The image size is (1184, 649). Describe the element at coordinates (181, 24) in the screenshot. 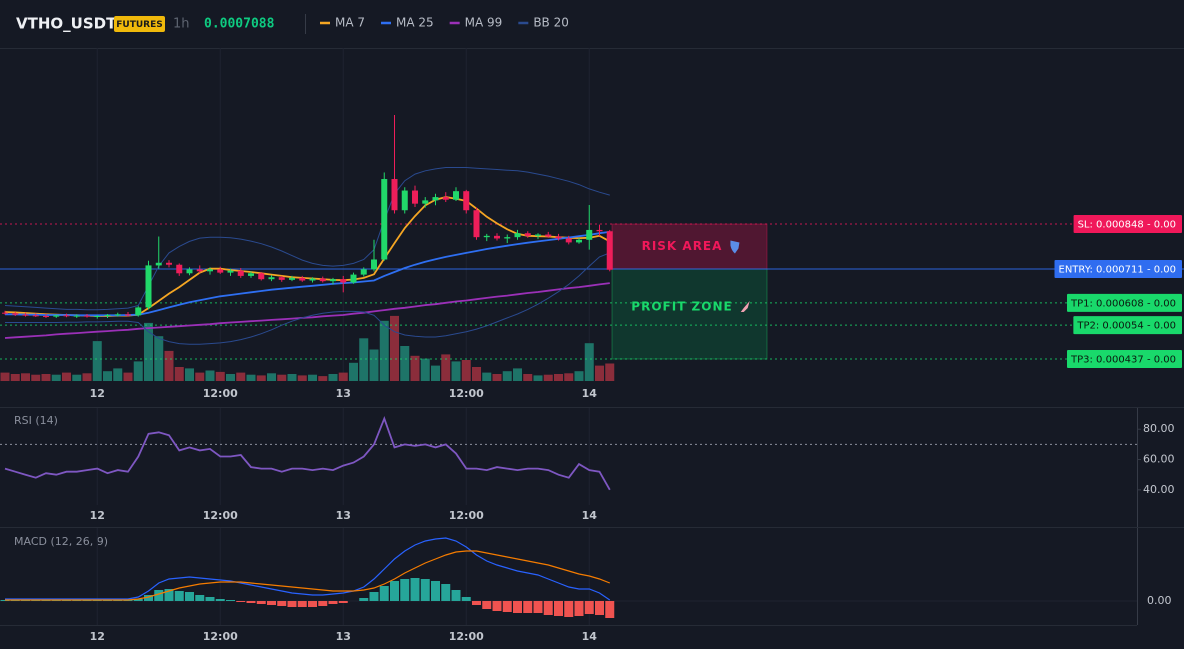

I see `interval: 1h` at that location.